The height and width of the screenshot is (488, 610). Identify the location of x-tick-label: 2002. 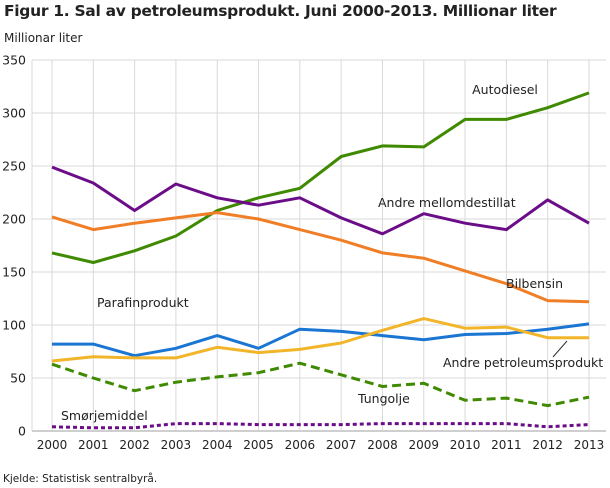
(134, 445).